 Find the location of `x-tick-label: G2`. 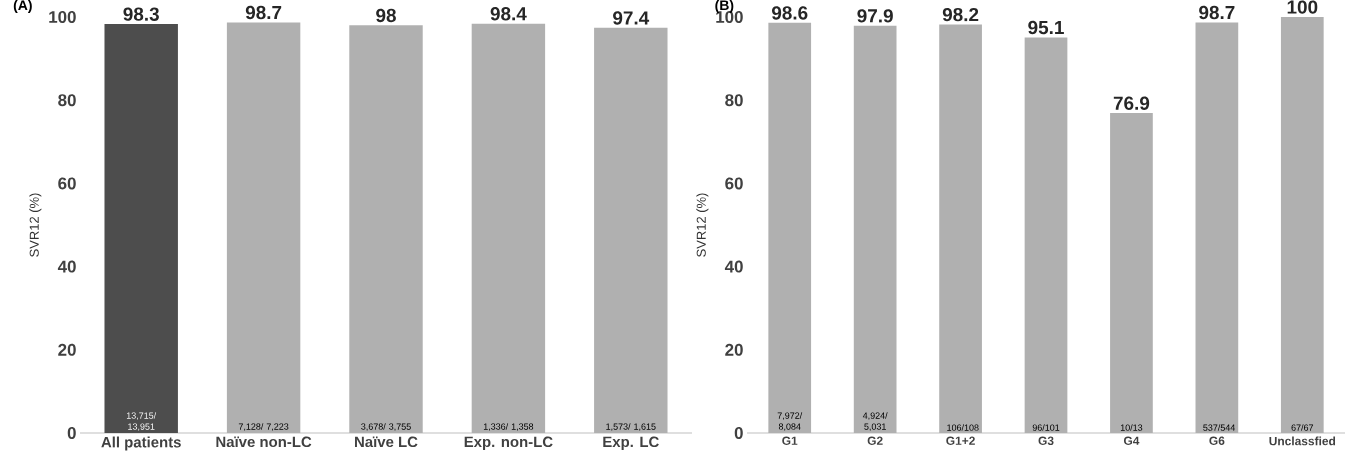

x-tick-label: G2 is located at coordinates (875, 440).